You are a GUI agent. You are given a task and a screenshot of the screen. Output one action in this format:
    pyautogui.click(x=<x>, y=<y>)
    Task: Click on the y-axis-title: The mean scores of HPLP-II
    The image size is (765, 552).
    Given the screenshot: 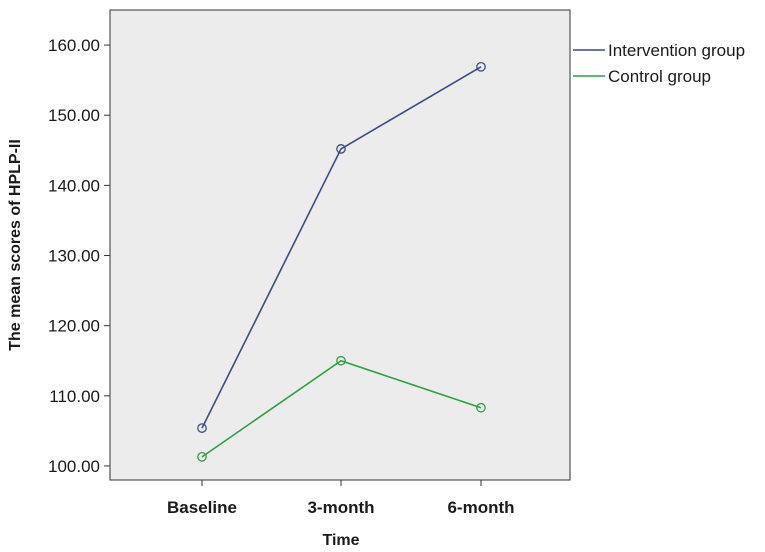 What is the action you would take?
    pyautogui.click(x=15, y=245)
    